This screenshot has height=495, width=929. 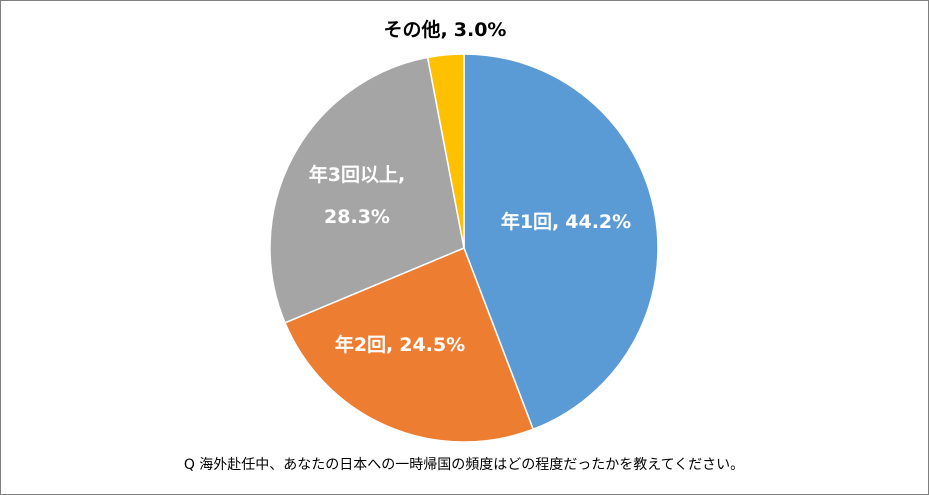 What do you see at coordinates (480, 30) in the screenshot?
I see `value-label: 3.0%` at bounding box center [480, 30].